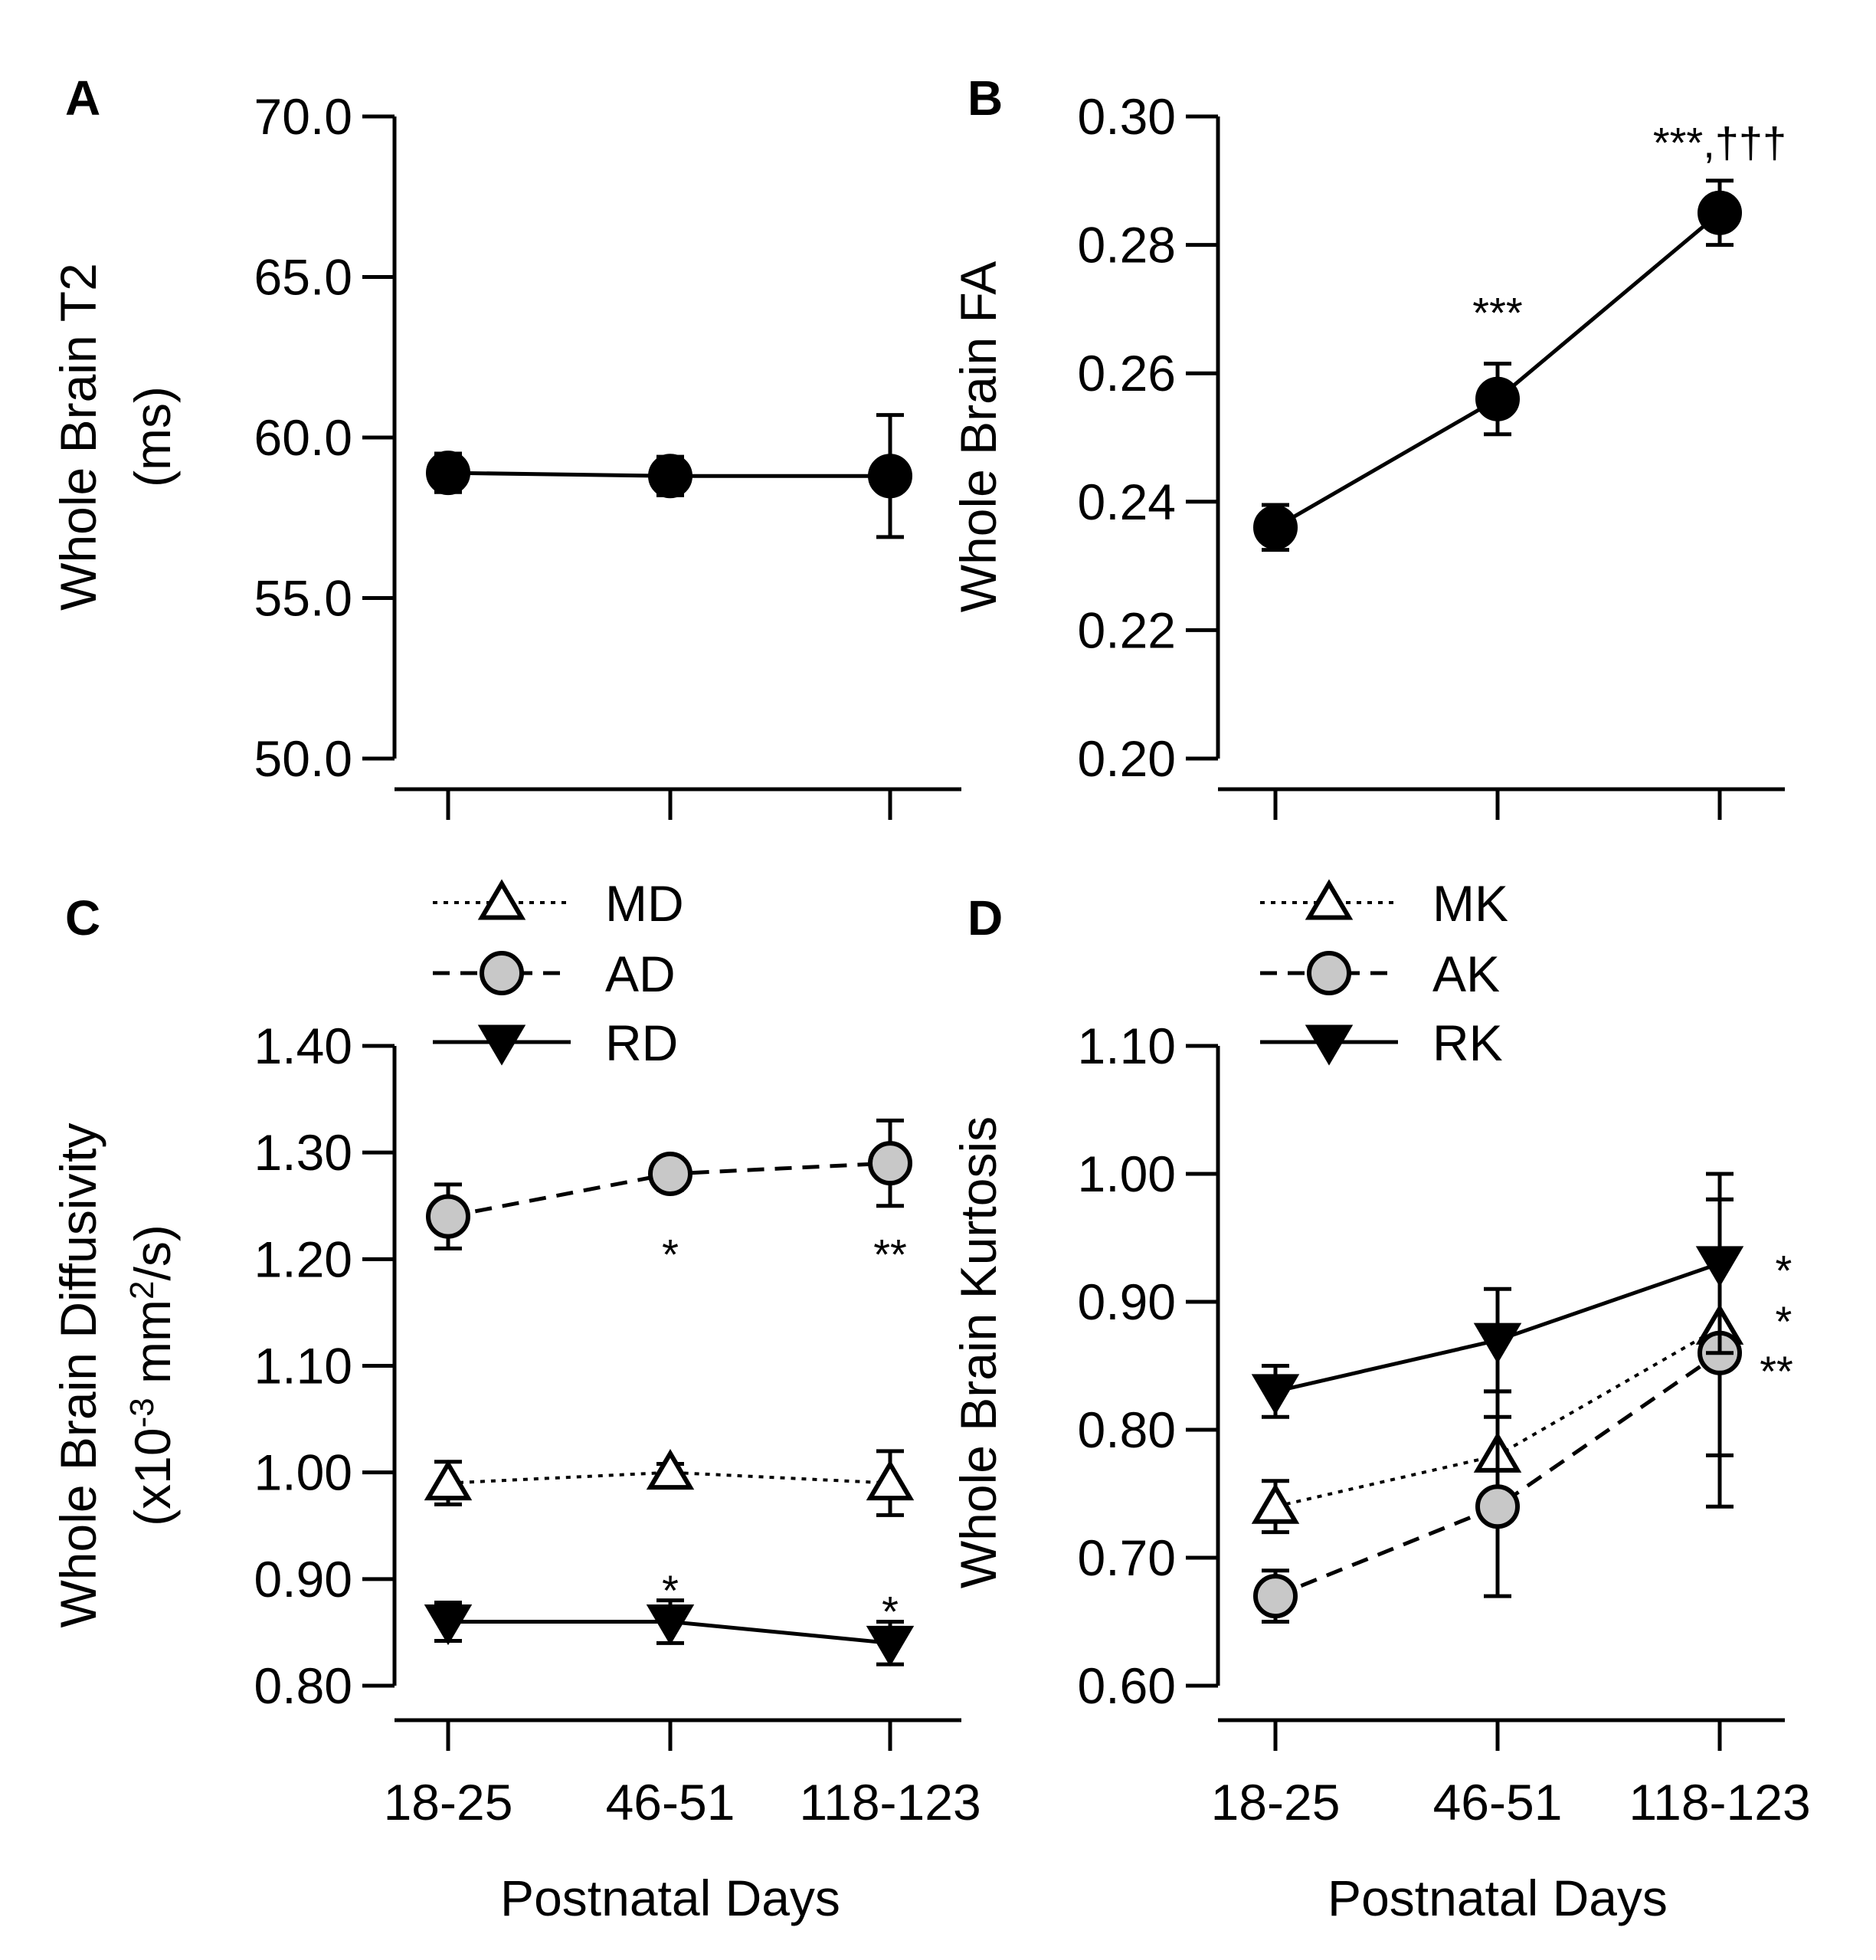  What do you see at coordinates (1127, 629) in the screenshot?
I see `y-tick-label: 0.22` at bounding box center [1127, 629].